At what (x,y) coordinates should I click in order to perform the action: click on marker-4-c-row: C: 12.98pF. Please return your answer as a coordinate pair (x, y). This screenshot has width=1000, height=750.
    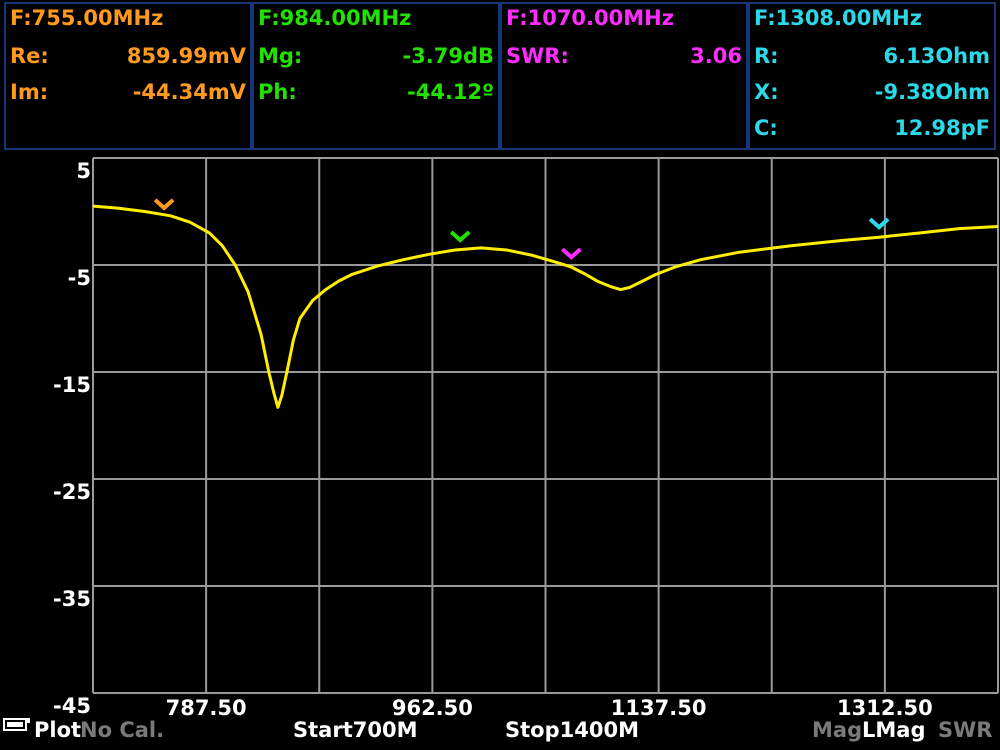
    Looking at the image, I should click on (872, 130).